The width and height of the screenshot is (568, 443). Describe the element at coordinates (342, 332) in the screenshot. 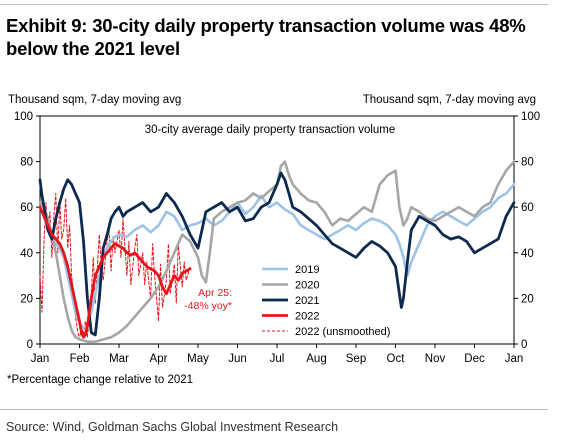

I see `legend-label: 2022 (unsmoothed)` at that location.